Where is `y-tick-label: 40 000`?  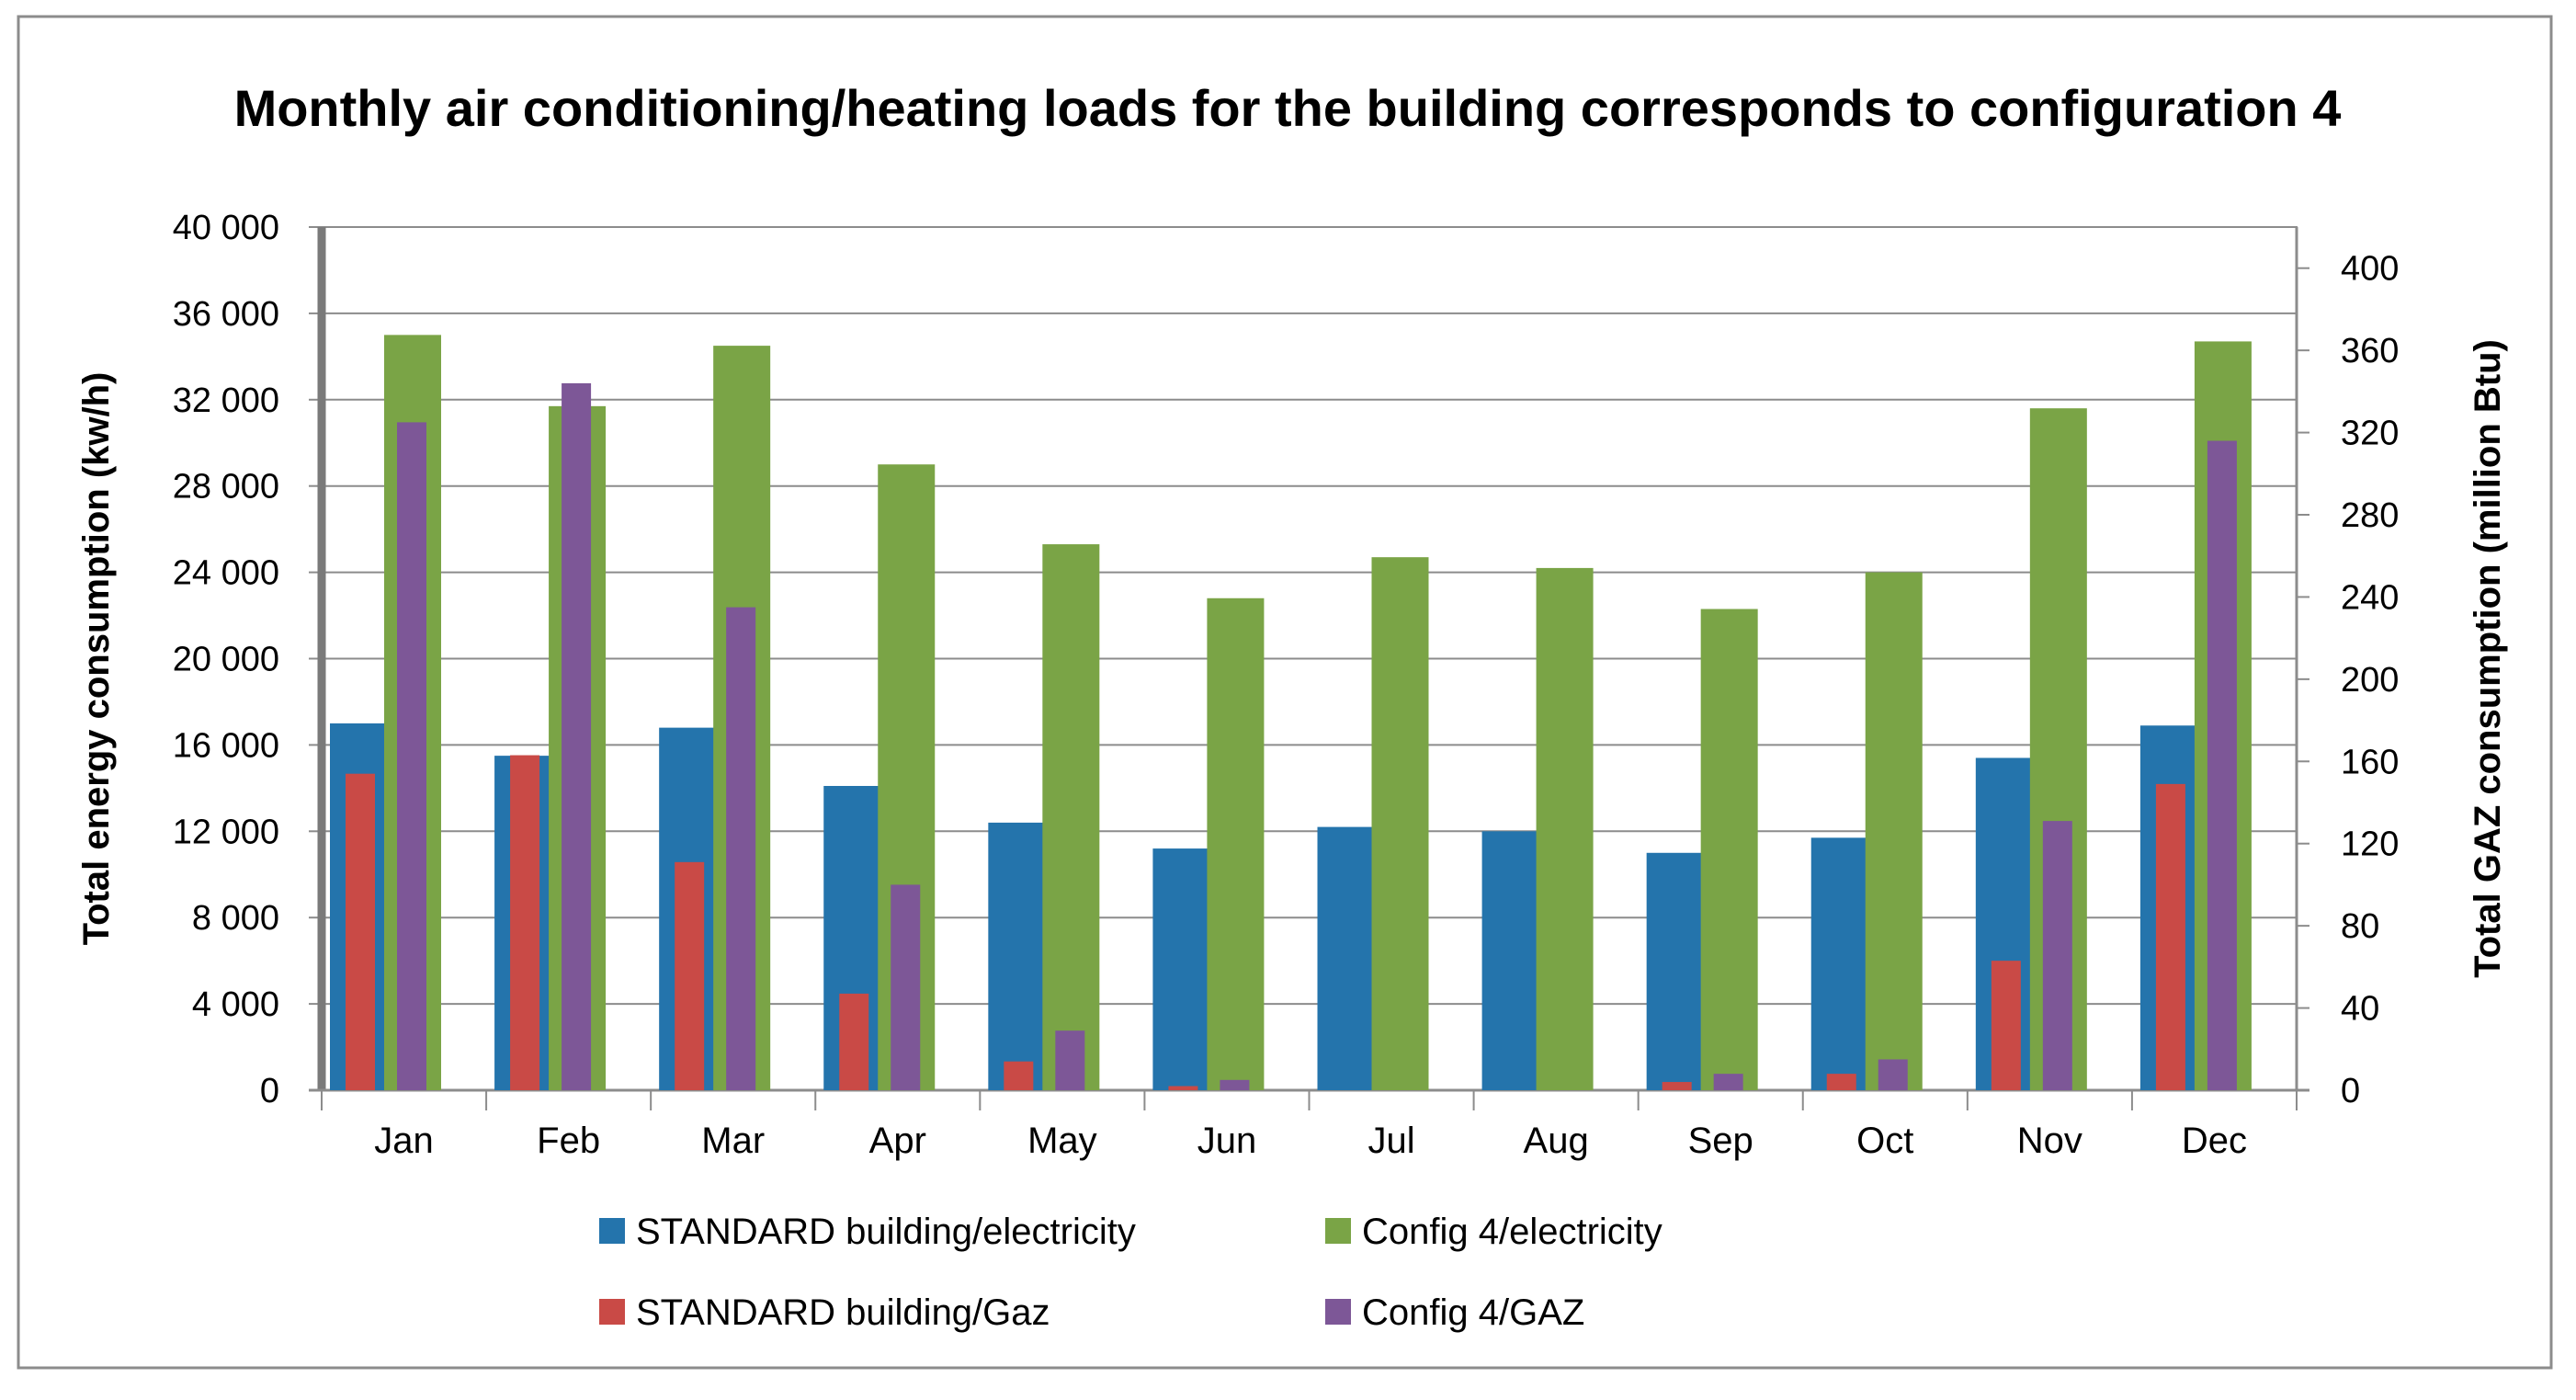
y-tick-label: 40 000 is located at coordinates (226, 228).